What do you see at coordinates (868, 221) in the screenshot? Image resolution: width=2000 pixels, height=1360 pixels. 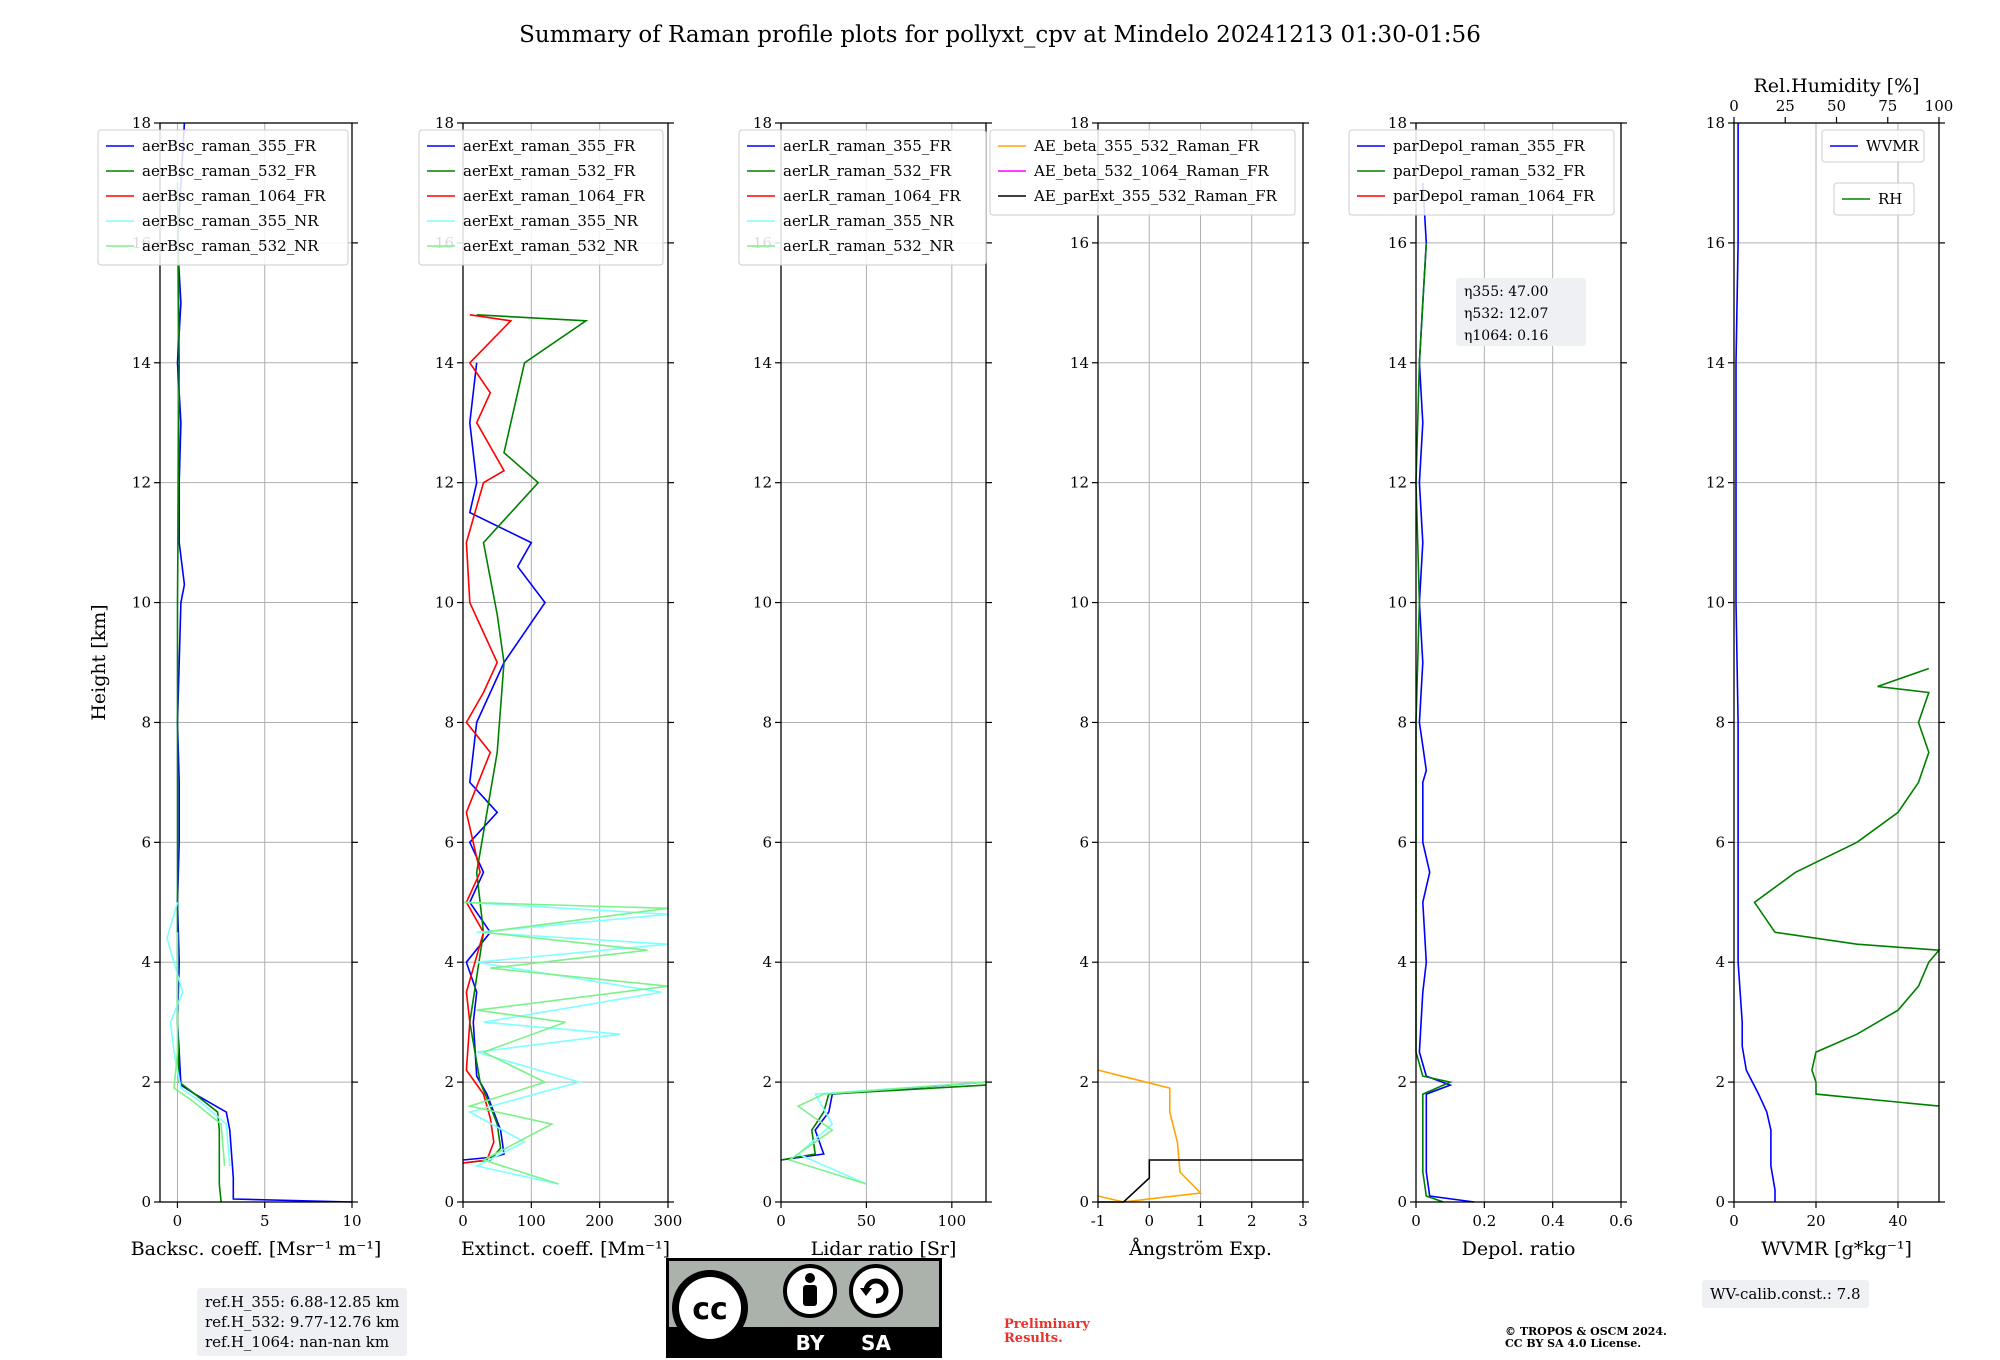 I see `legend-label-aerLR_raman_355_NR: aerLR_raman_355_NR` at bounding box center [868, 221].